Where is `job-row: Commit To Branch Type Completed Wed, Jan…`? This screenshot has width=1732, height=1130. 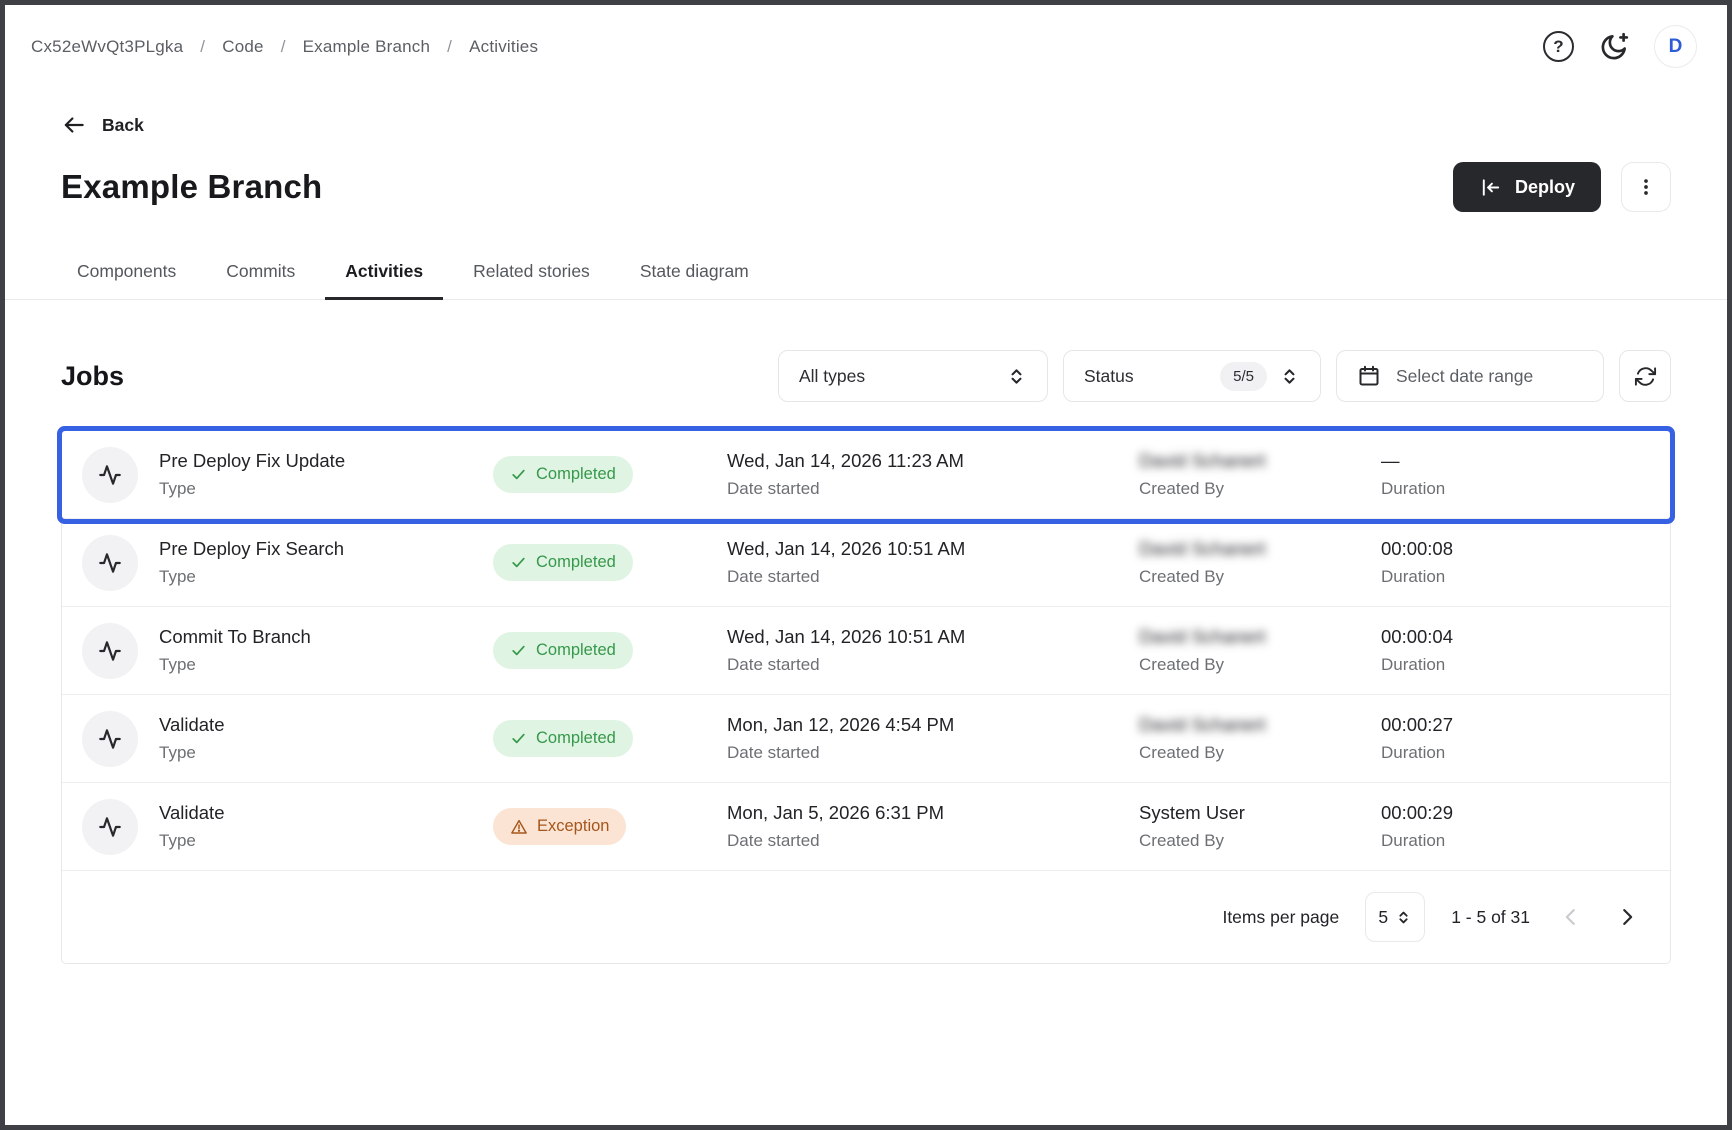 job-row: Commit To Branch Type Completed Wed, Jan… is located at coordinates (866, 651).